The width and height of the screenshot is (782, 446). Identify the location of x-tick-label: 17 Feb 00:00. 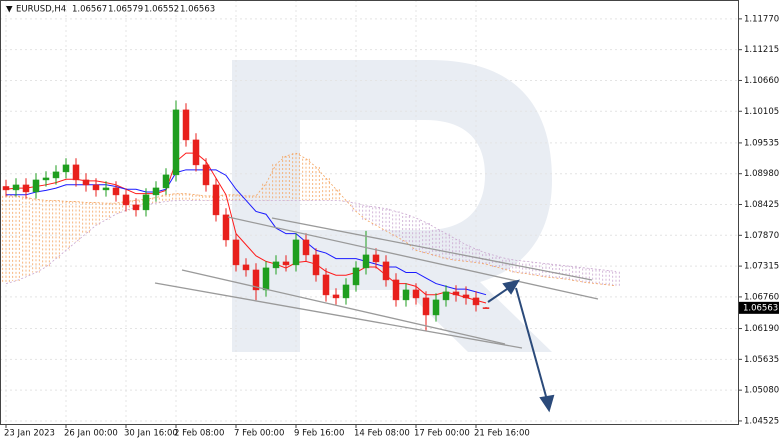
(442, 434).